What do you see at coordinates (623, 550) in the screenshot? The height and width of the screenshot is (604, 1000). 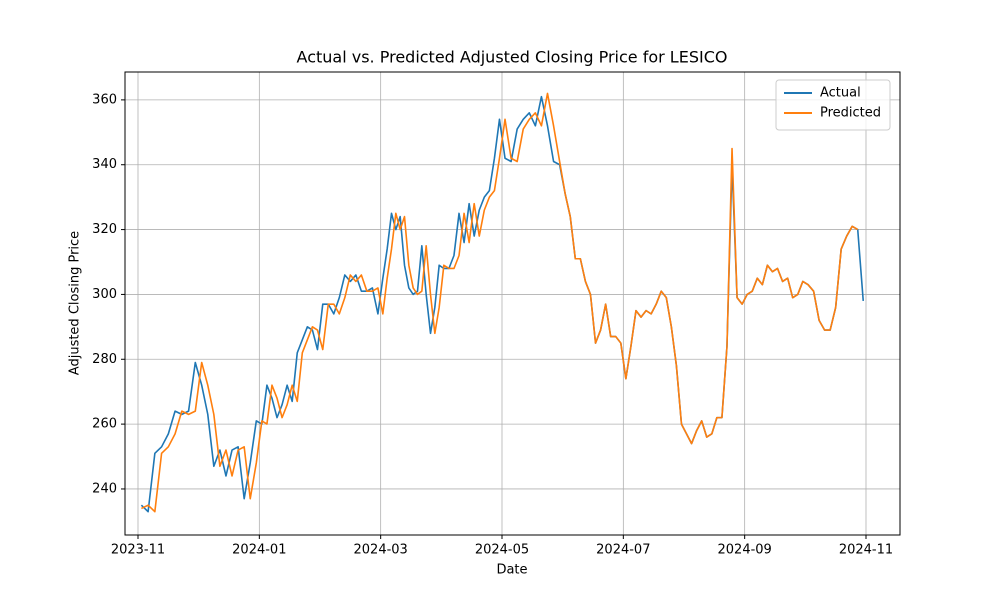 I see `x-tick-label: 2024-07` at bounding box center [623, 550].